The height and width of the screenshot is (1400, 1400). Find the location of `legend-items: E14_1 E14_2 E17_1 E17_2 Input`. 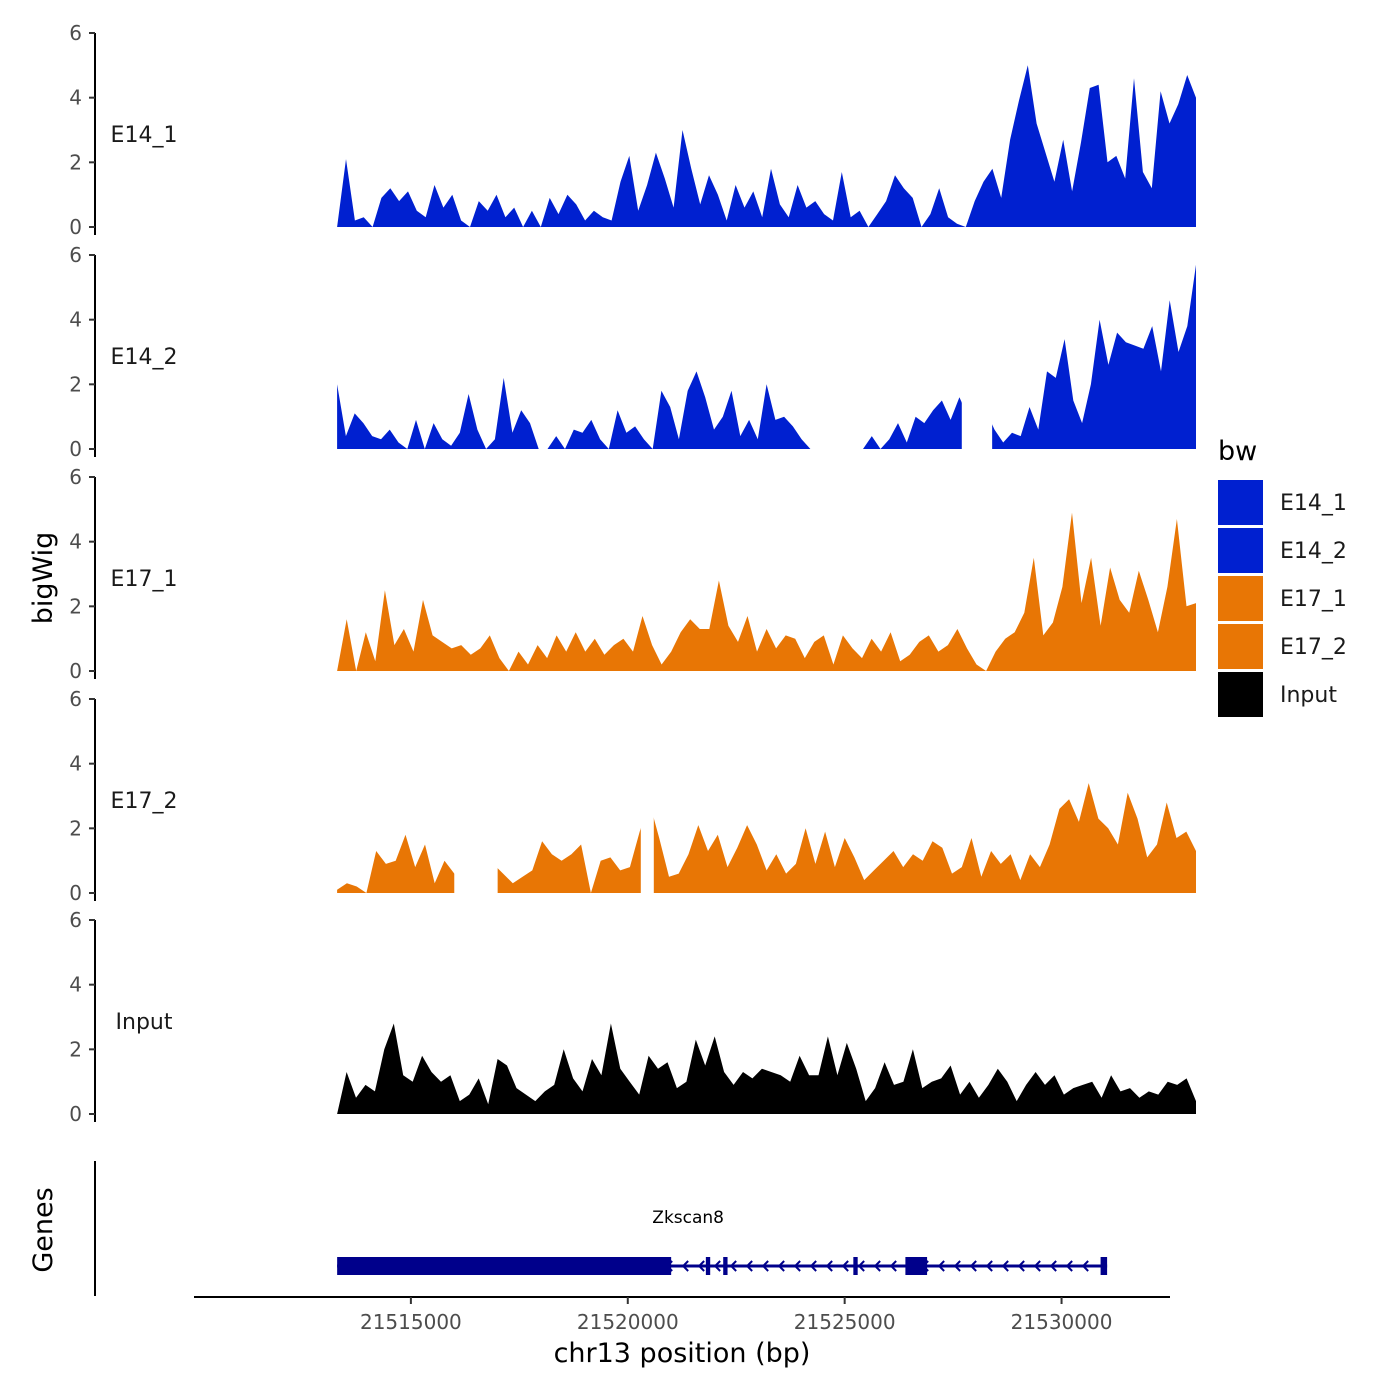

legend-items: E14_1 E14_2 E17_1 E17_2 Input is located at coordinates (1282, 598).